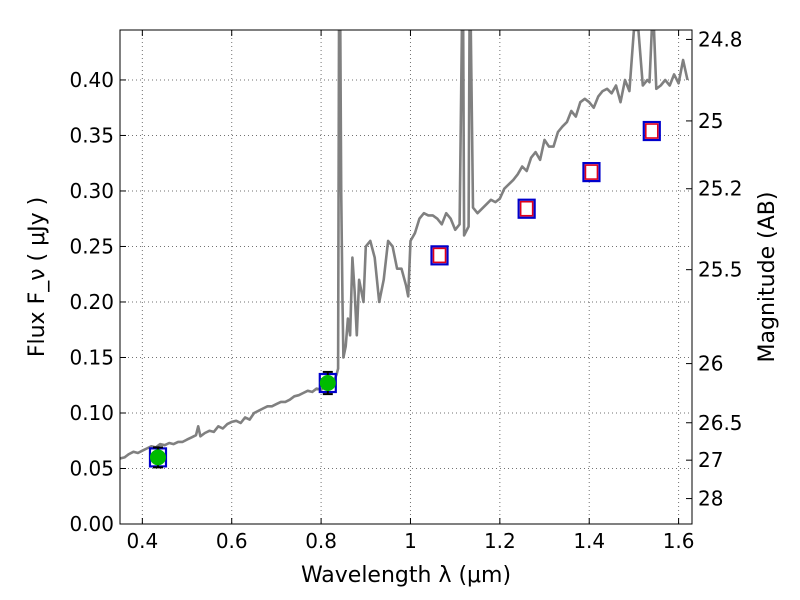  Describe the element at coordinates (500, 541) in the screenshot. I see `x-tick-label: 1.2` at that location.